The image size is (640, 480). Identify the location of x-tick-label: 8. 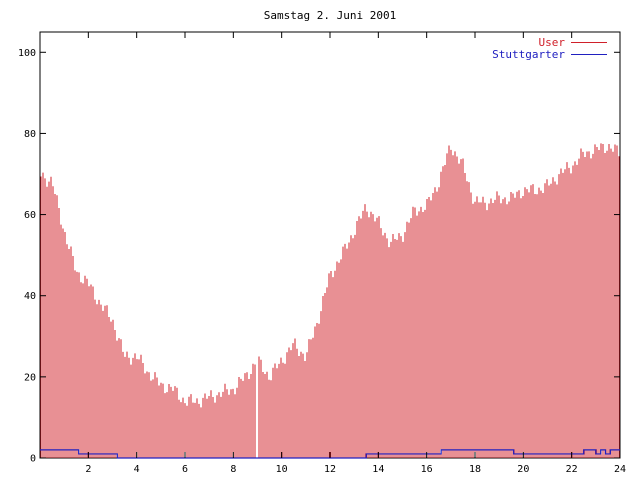
(233, 469).